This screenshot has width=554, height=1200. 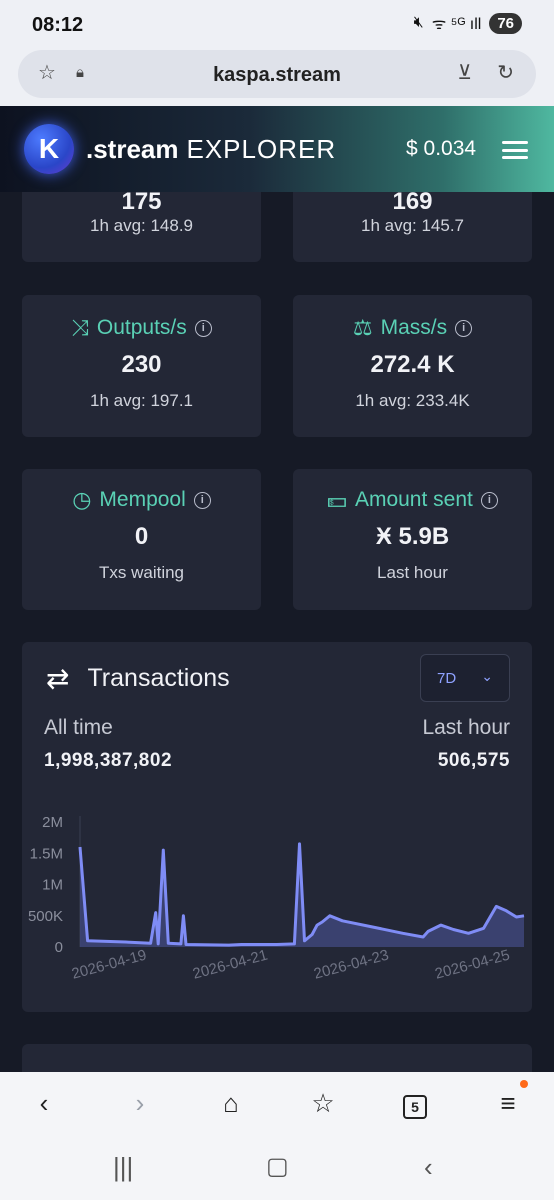 I want to click on x-tick-label: 2026-04-21, so click(x=230, y=965).